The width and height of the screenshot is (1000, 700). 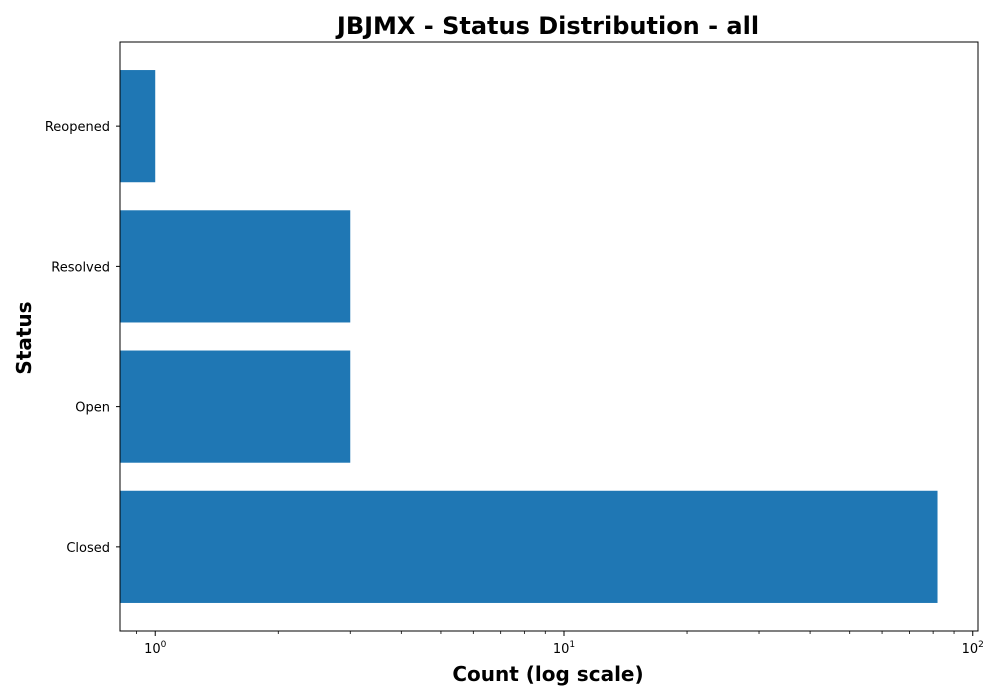 I want to click on x-tick-exponent: 2, so click(x=981, y=645).